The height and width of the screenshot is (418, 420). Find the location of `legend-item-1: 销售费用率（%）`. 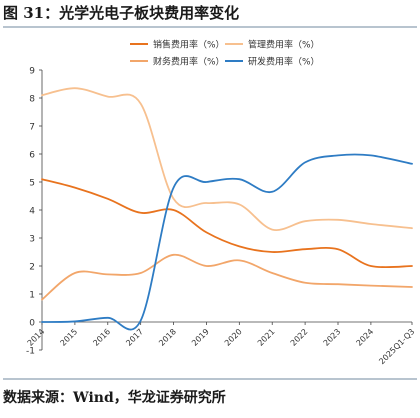

legend-item-1: 销售费用率（%） is located at coordinates (177, 45).